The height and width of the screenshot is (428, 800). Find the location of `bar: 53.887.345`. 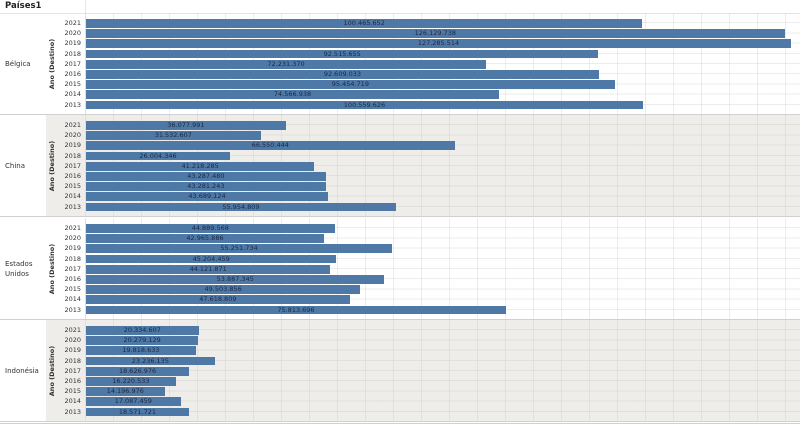

bar: 53.887.345 is located at coordinates (235, 279).